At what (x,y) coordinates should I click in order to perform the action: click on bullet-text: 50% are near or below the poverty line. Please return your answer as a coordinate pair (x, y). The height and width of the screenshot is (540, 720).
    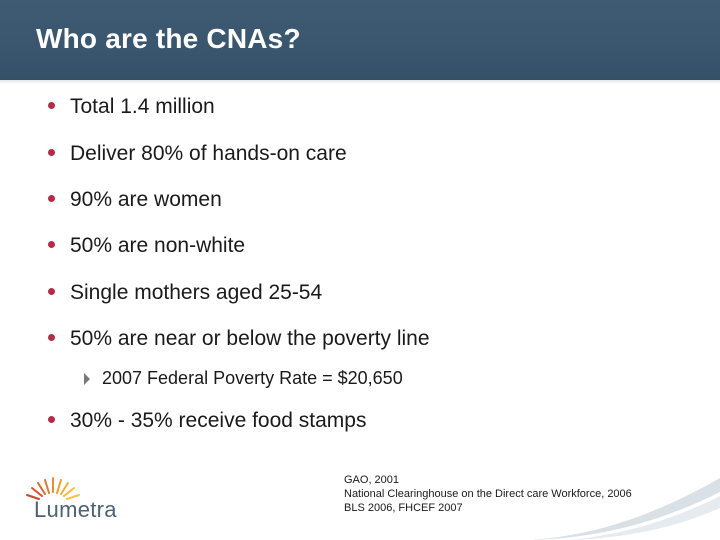
    Looking at the image, I should click on (250, 338).